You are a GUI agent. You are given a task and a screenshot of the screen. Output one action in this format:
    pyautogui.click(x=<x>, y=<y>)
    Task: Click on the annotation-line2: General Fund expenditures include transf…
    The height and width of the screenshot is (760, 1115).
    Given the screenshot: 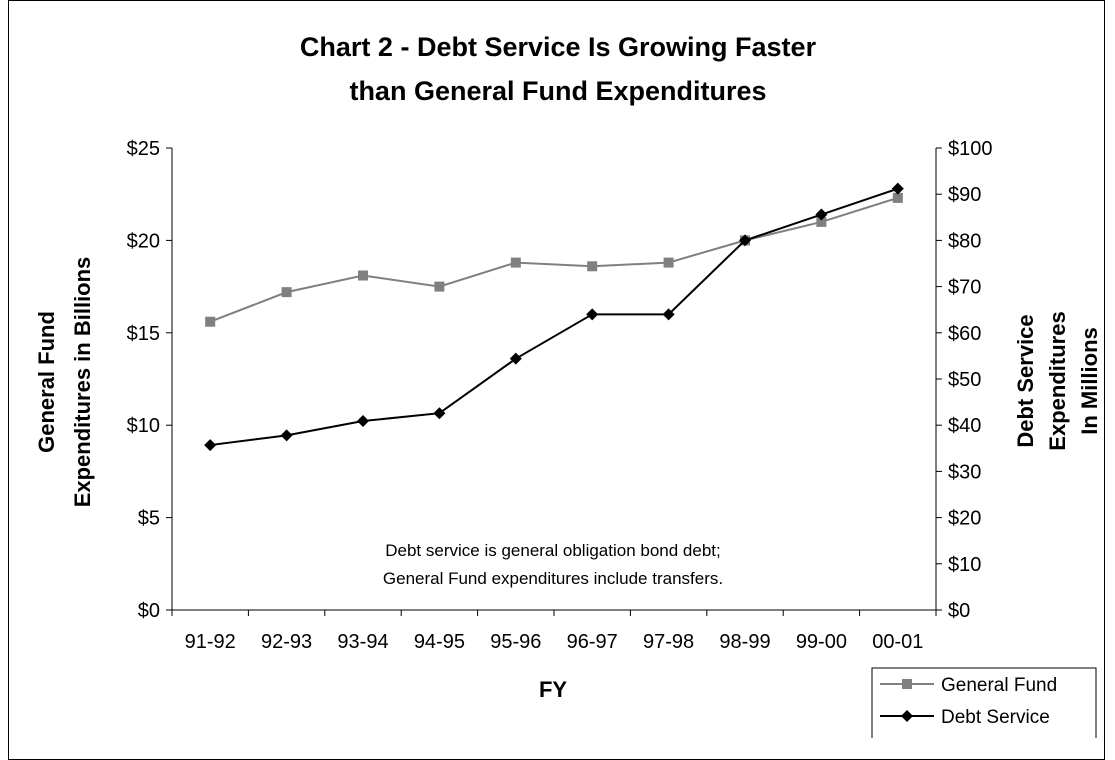 What is the action you would take?
    pyautogui.click(x=553, y=578)
    